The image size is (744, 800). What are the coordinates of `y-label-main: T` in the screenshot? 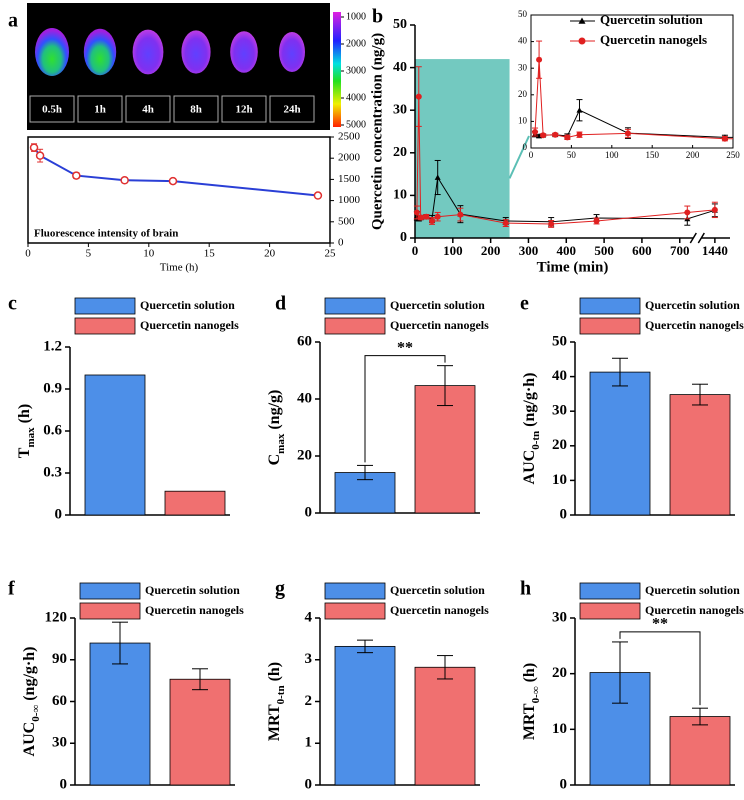 It's located at (24, 452).